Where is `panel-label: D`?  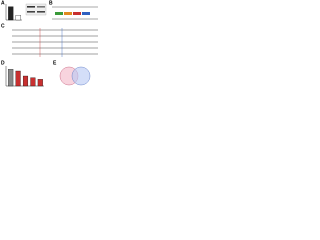
panel-label: D is located at coordinates (3, 63).